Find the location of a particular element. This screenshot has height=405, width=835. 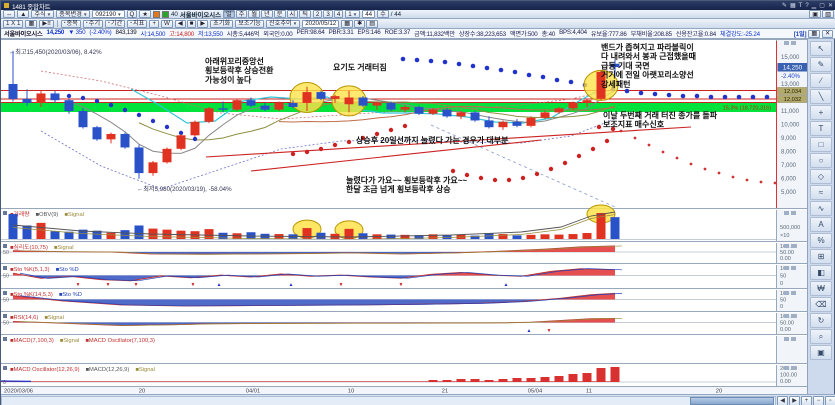

magnify-tool-icon: ⌕ is located at coordinates (821, 336).